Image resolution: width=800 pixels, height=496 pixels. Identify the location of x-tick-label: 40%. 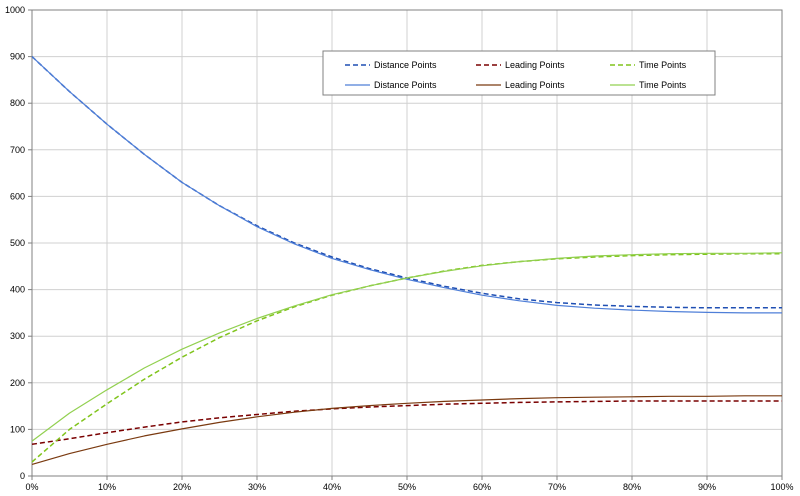
(332, 487).